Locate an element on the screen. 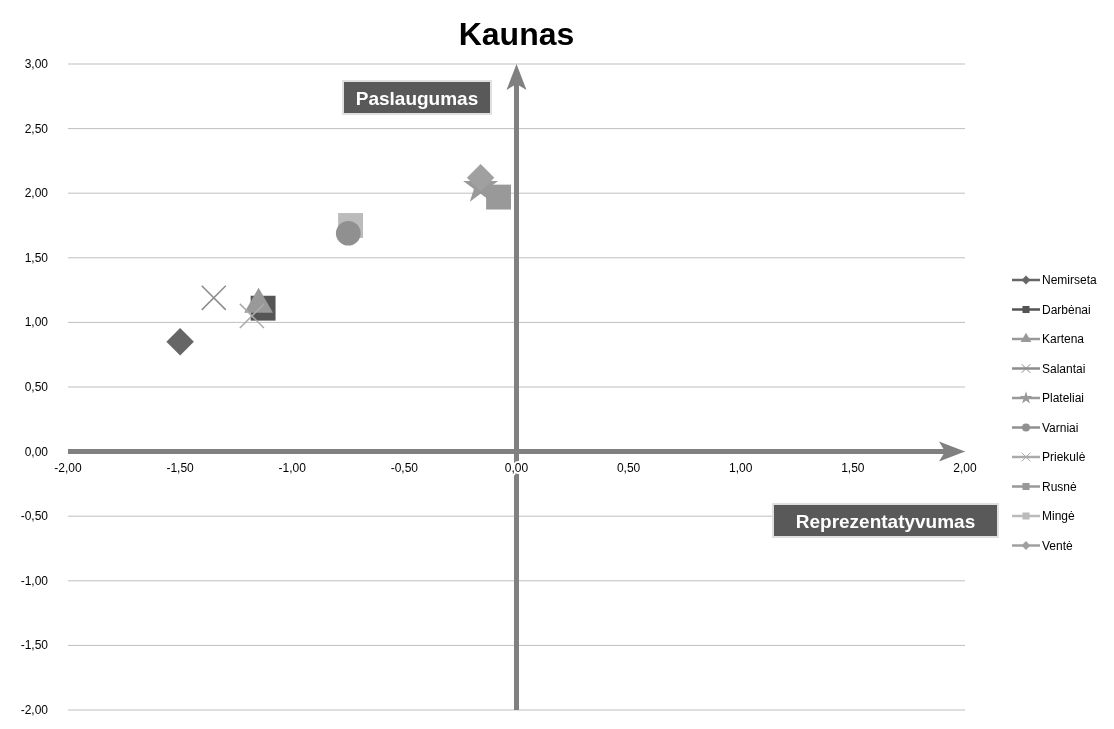  chart-title: Kaunas is located at coordinates (516, 34).